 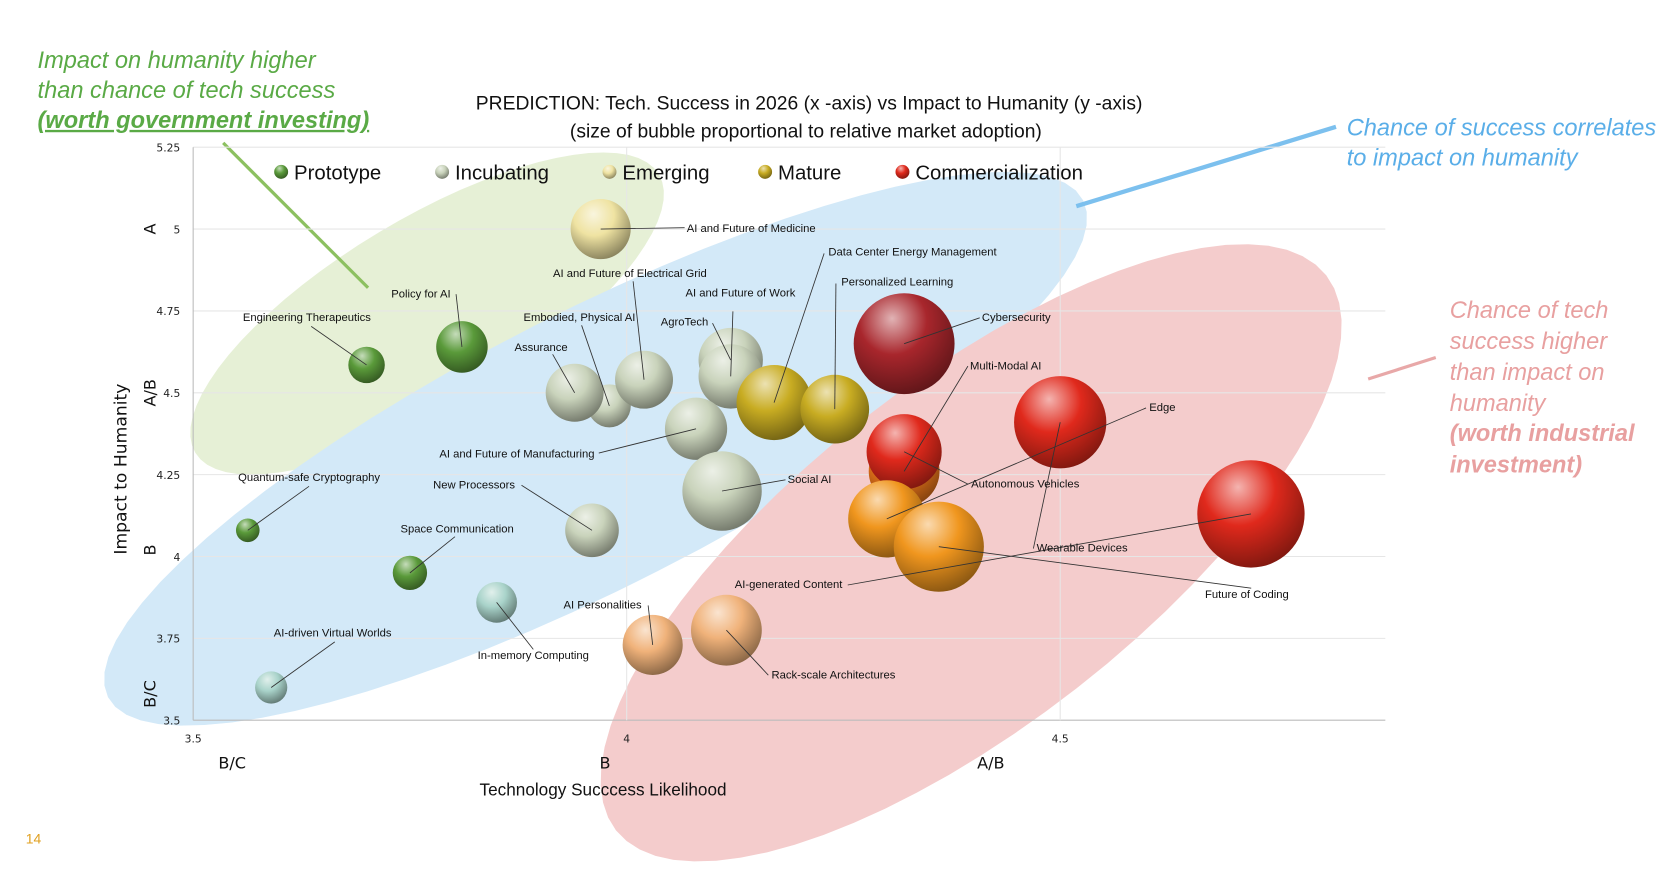 What do you see at coordinates (122, 469) in the screenshot?
I see `y-axis-label: Impact to Humanity` at bounding box center [122, 469].